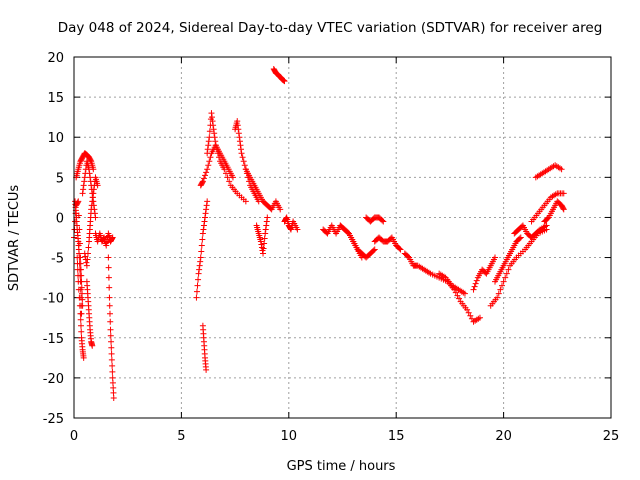 The width and height of the screenshot is (640, 480). Describe the element at coordinates (396, 436) in the screenshot. I see `x-tick-label: 15` at that location.